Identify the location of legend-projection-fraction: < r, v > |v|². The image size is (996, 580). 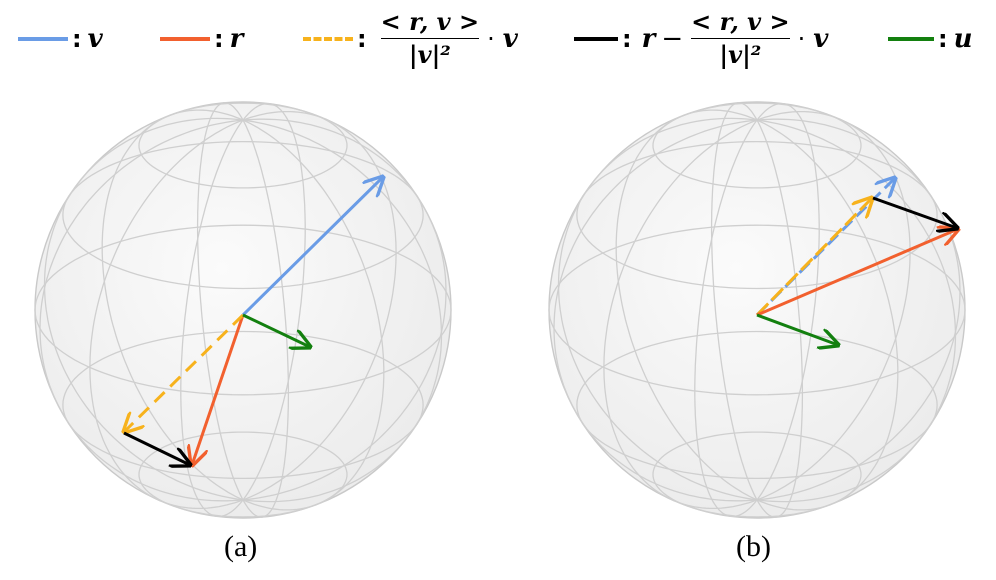
(430, 38).